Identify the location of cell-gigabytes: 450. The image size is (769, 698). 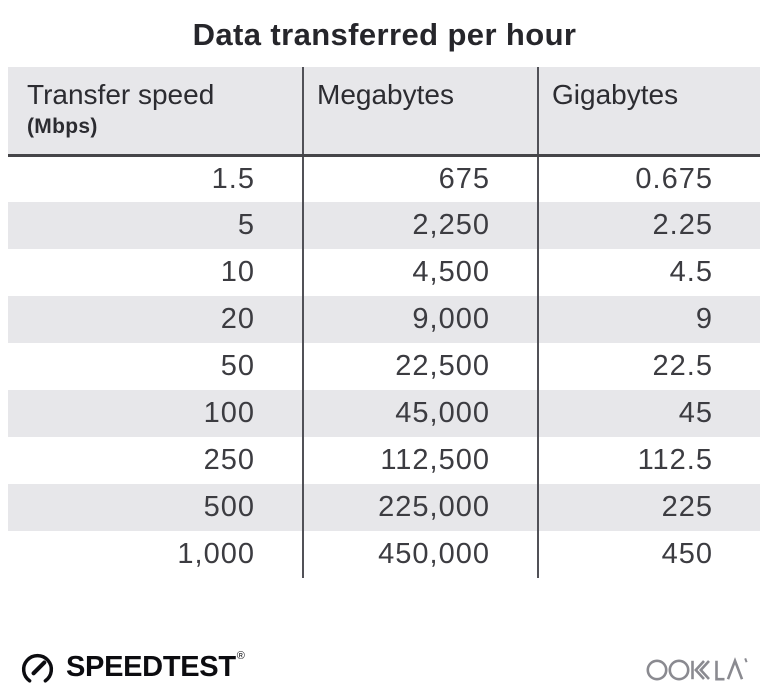
(648, 555).